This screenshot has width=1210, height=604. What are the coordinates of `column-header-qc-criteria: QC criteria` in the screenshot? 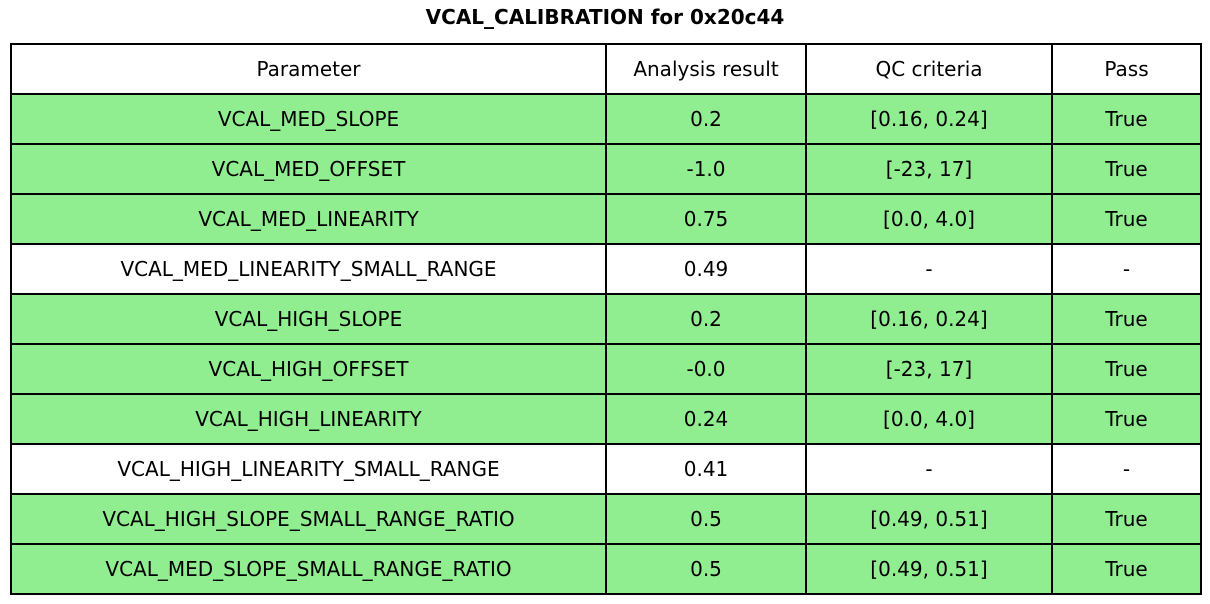 It's located at (929, 69).